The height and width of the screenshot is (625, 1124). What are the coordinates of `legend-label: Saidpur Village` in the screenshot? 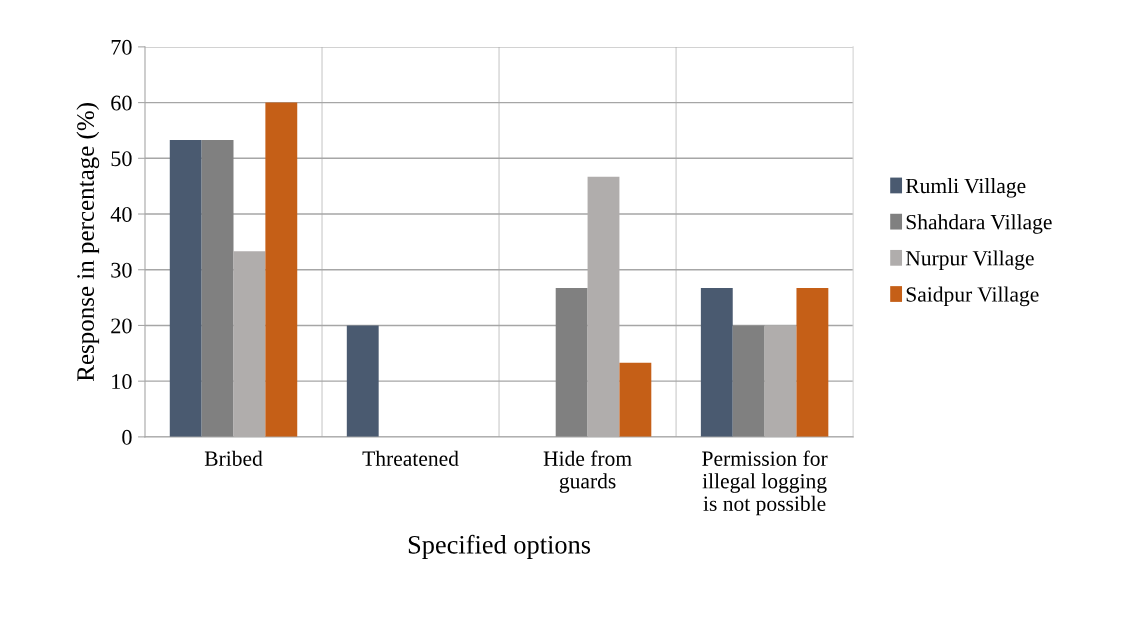 It's located at (972, 296).